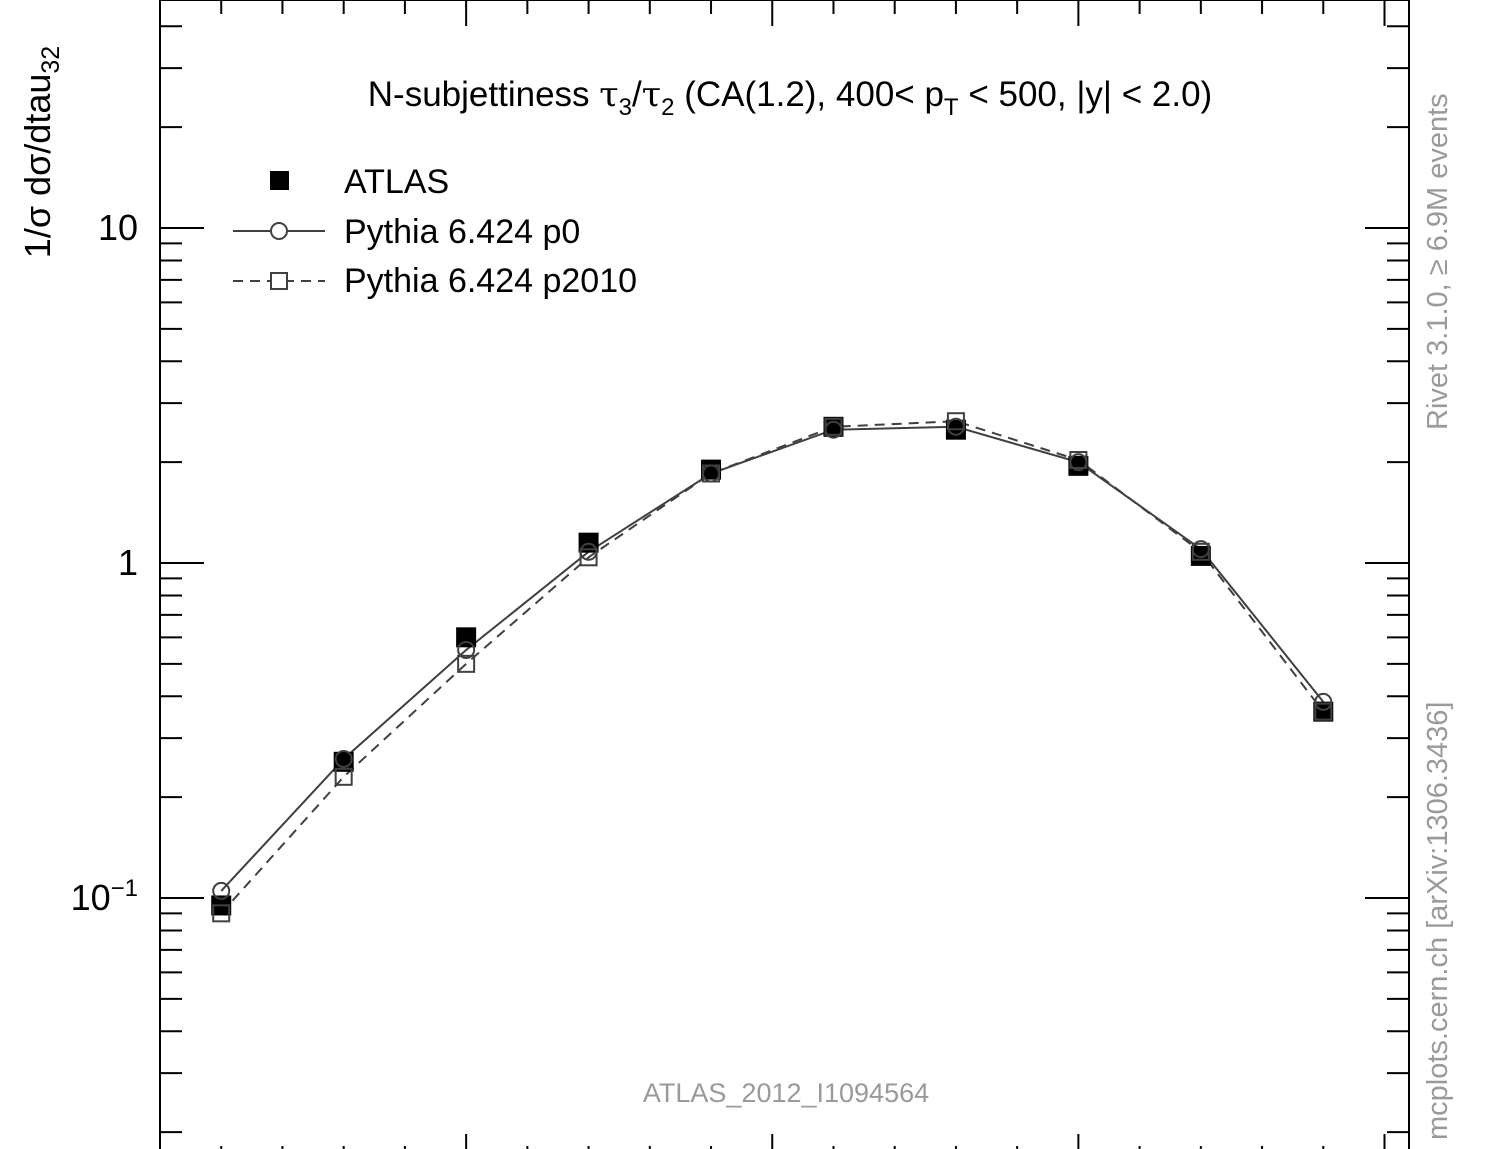 This screenshot has height=1149, width=1492. Describe the element at coordinates (786, 1093) in the screenshot. I see `analysis-watermark: ATLAS_2012_I1094564` at that location.